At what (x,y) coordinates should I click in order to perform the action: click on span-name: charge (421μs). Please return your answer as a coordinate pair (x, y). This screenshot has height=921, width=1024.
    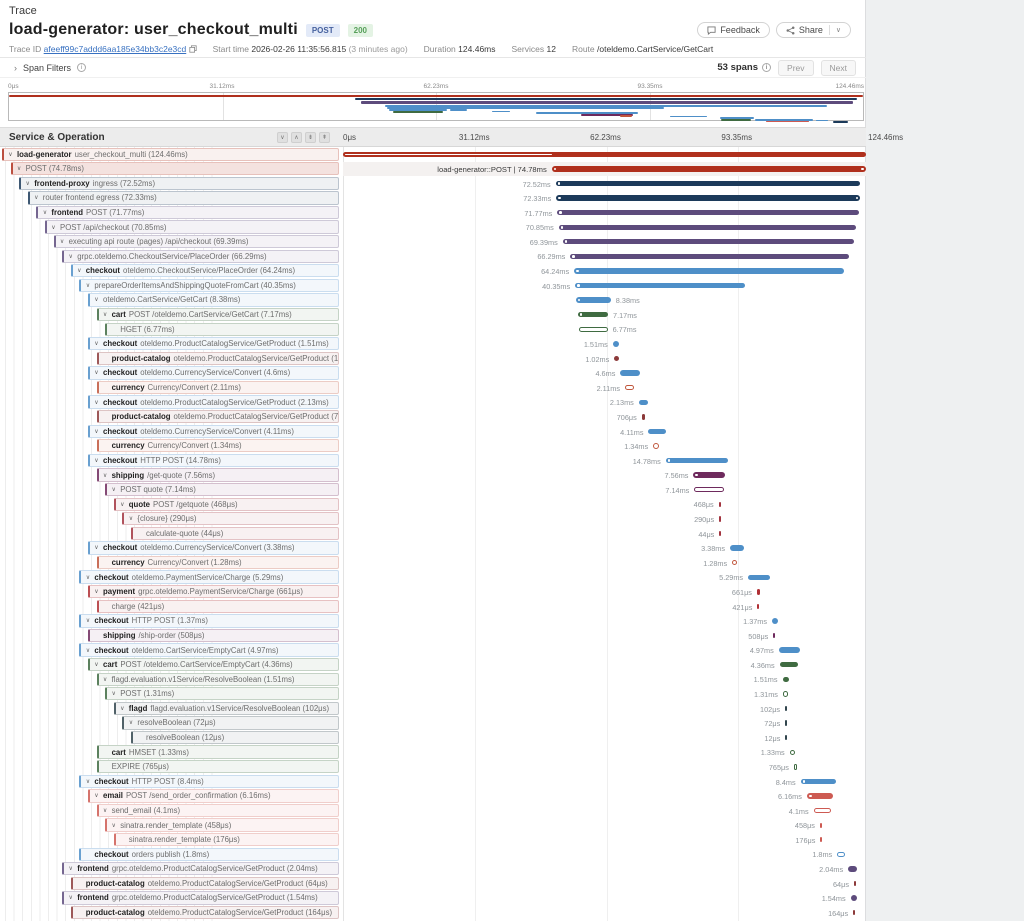
    Looking at the image, I should click on (217, 606).